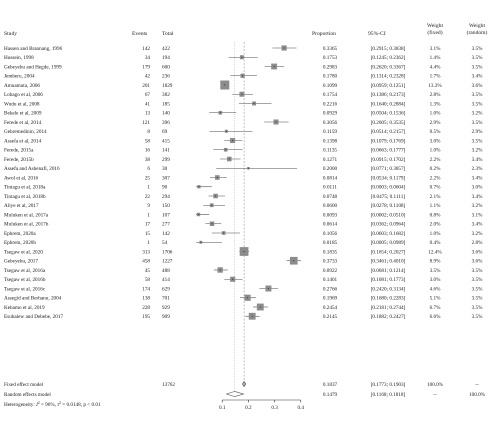 The height and width of the screenshot is (438, 500). I want to click on study-events: 38, so click(148, 160).